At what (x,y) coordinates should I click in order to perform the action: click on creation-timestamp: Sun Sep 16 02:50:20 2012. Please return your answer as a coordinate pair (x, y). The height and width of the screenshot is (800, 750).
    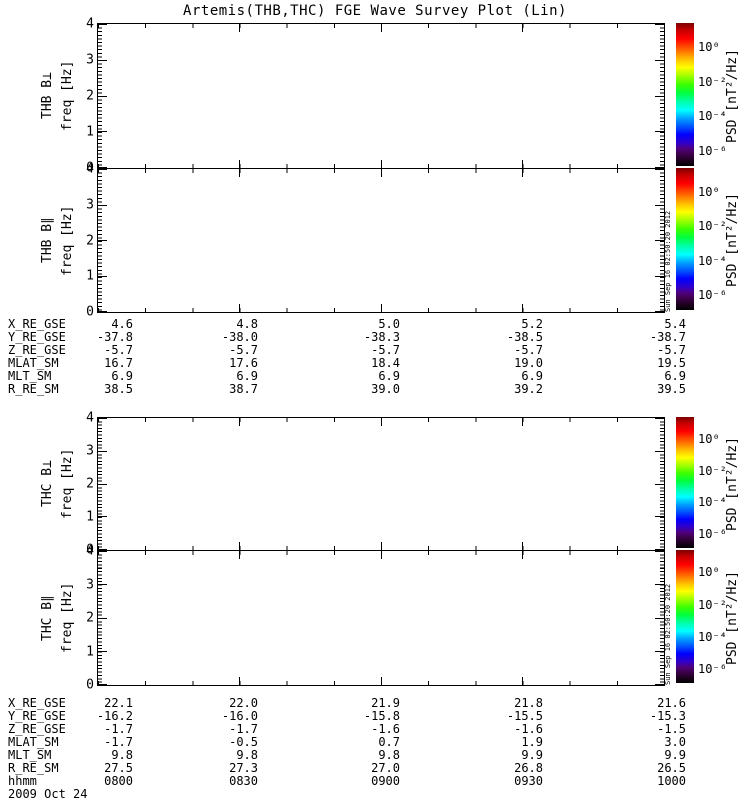
    Looking at the image, I should click on (668, 634).